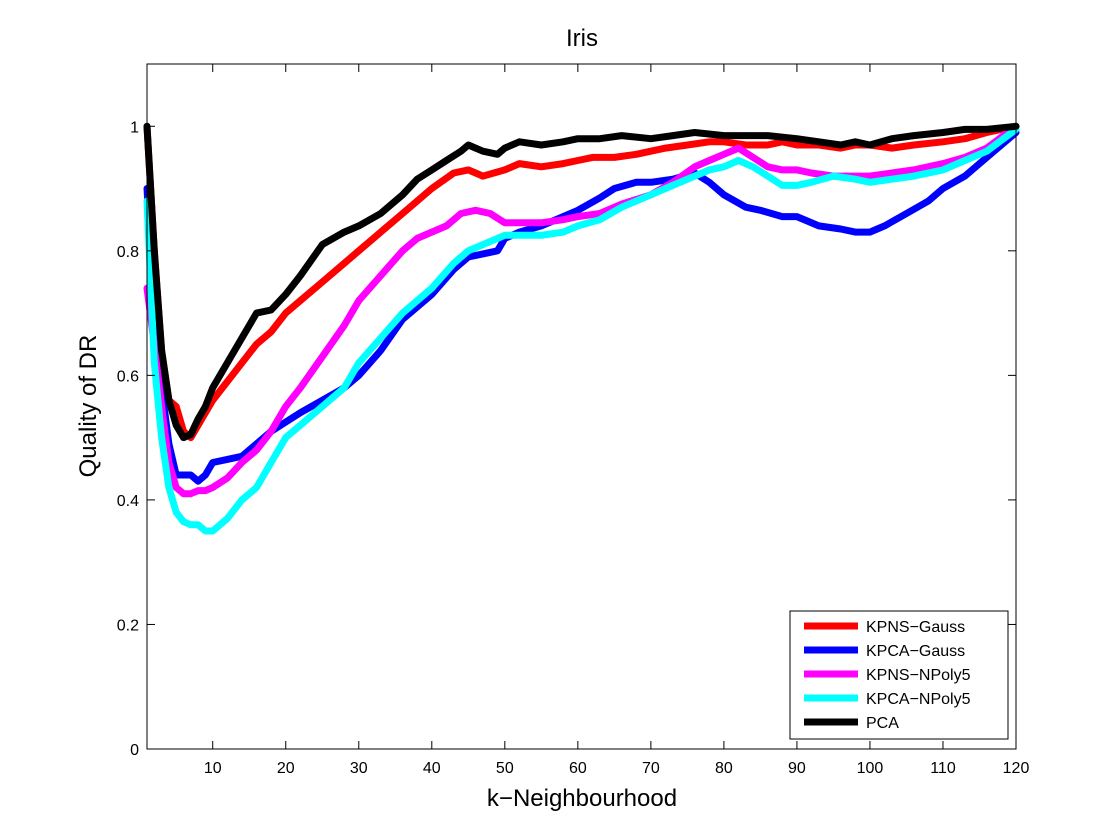  Describe the element at coordinates (943, 768) in the screenshot. I see `x-tick-label: 110` at that location.